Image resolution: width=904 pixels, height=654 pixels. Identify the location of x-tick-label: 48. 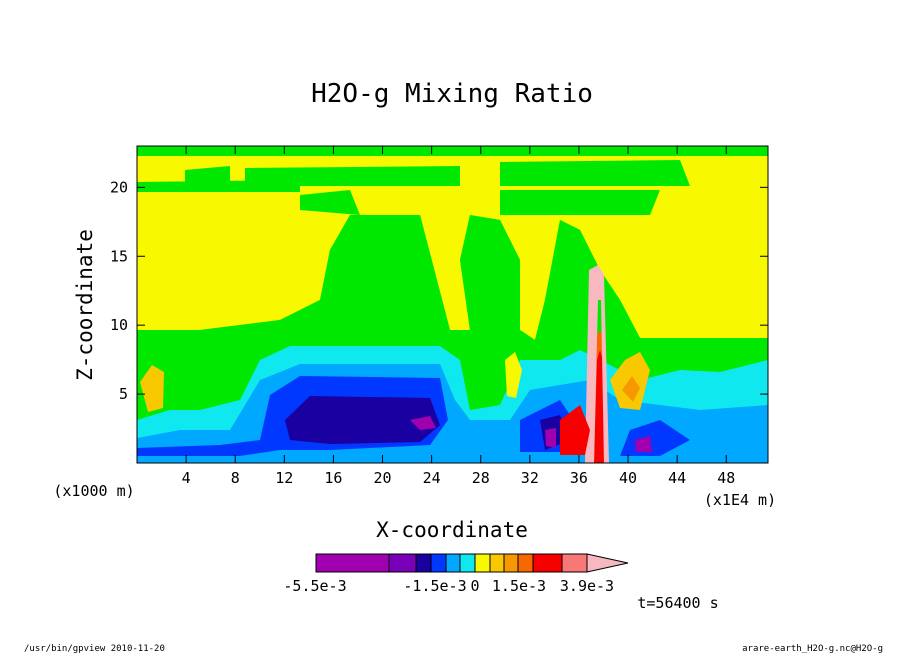
(726, 478).